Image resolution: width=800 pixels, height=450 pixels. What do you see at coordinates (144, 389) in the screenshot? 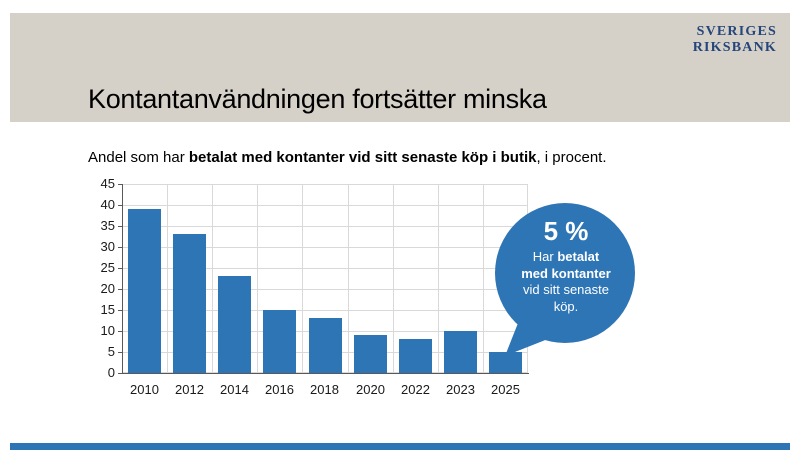
I see `x-tick-label: 2010` at bounding box center [144, 389].